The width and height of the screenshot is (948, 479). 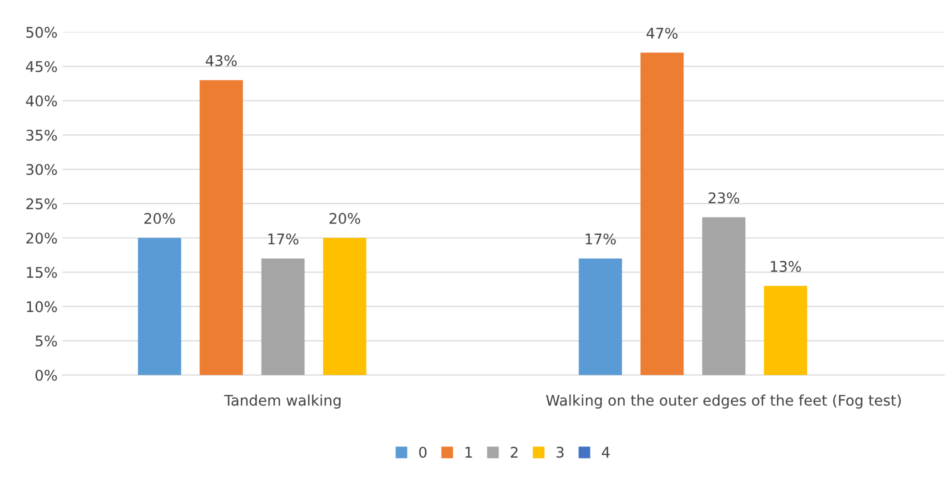 I want to click on x-tick-label: Walking on the outer edges of the feet (Fog test), so click(x=723, y=401).